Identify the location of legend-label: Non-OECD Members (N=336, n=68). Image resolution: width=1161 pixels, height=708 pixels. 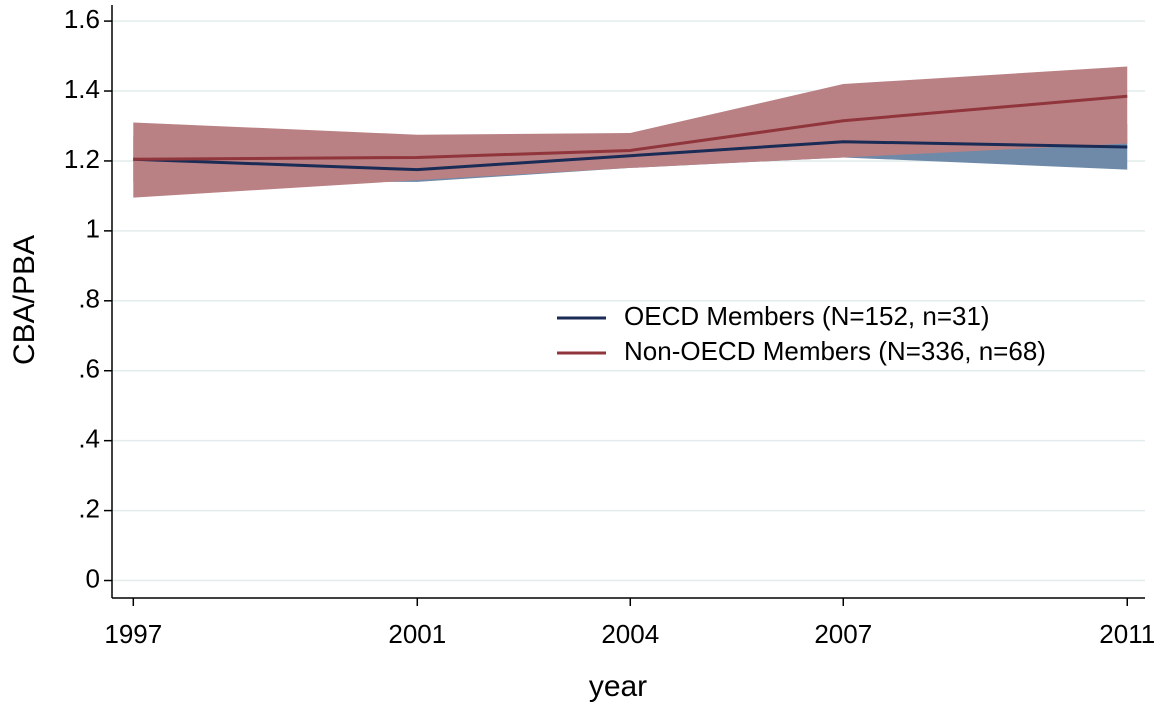
(835, 351).